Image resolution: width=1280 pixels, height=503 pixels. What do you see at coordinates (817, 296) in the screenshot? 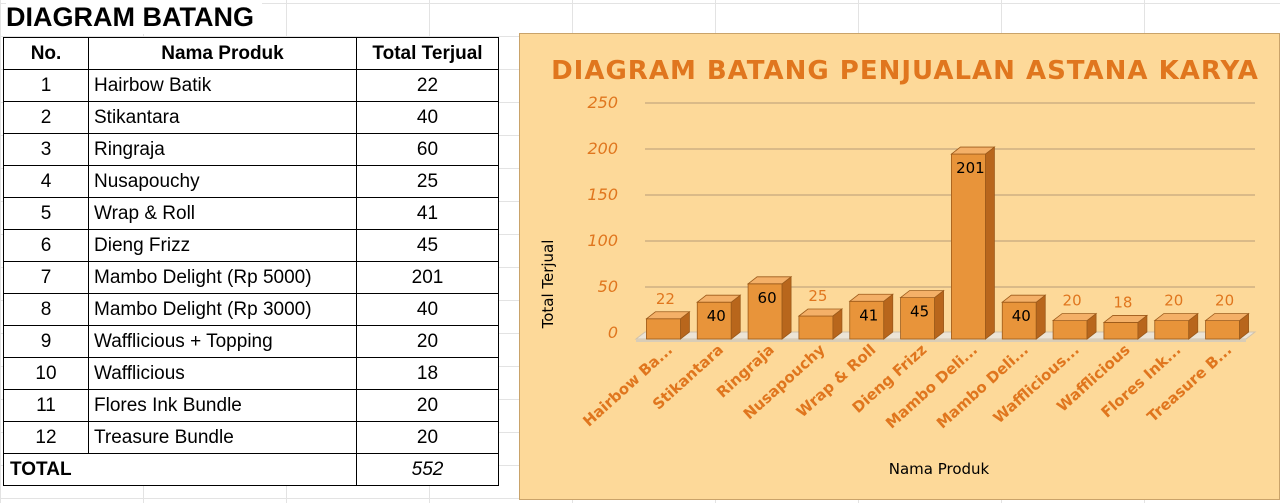
I see `data-label: 25` at bounding box center [817, 296].